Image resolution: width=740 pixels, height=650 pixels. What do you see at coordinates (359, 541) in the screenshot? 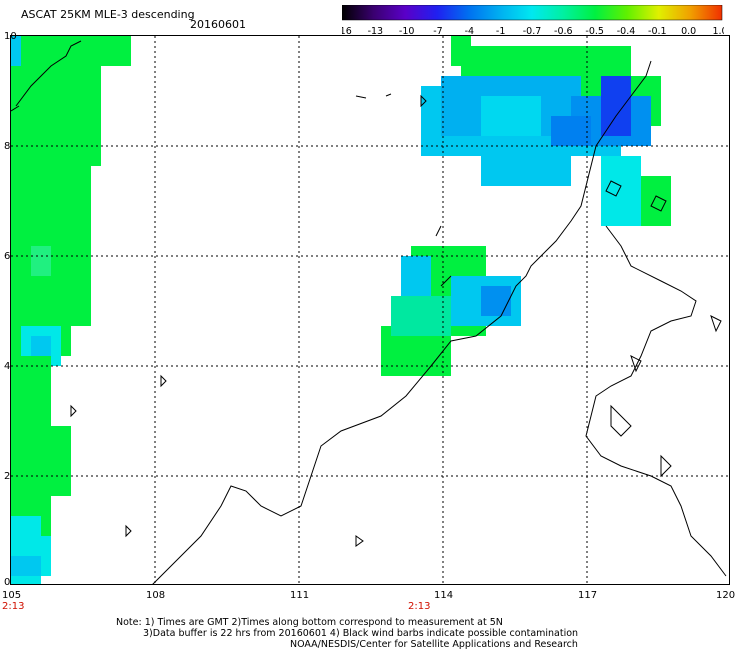
I see `island-small-e` at bounding box center [359, 541].